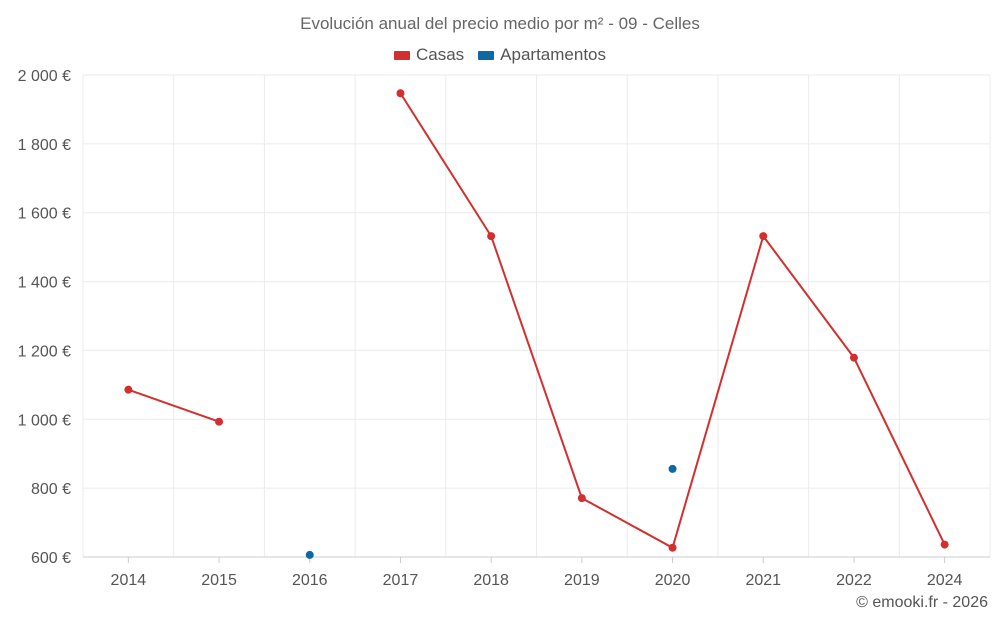  I want to click on series-line-casas, so click(174, 405).